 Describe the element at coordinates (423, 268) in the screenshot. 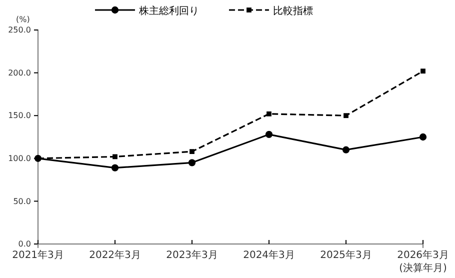

I see `text: (決算年月)` at that location.